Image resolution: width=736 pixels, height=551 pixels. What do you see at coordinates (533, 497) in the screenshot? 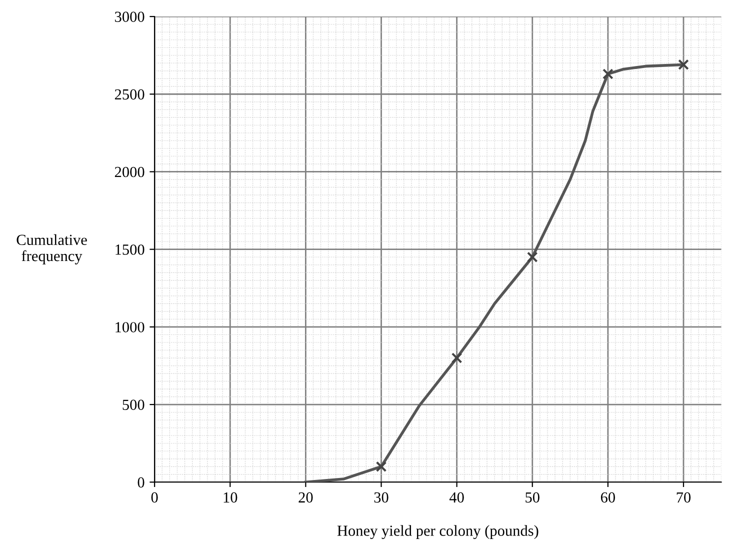
I see `x-tick-label: 50` at bounding box center [533, 497].